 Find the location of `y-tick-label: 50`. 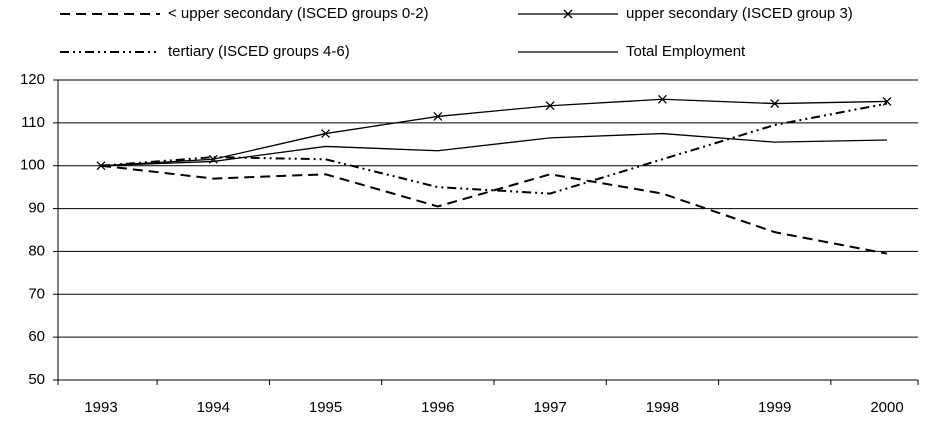

y-tick-label: 50 is located at coordinates (36, 379).